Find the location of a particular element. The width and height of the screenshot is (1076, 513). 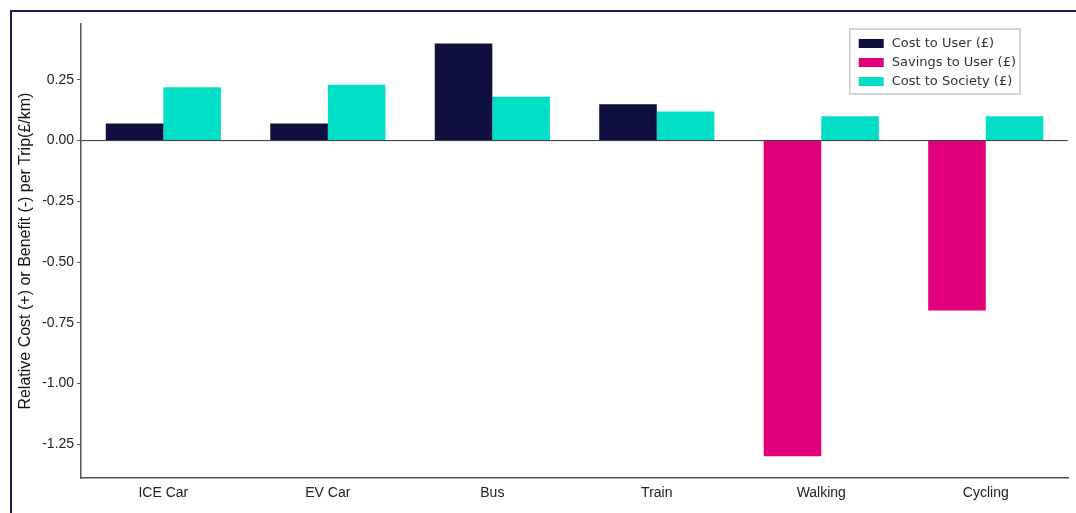

x-tick-label: Cycling is located at coordinates (985, 492).